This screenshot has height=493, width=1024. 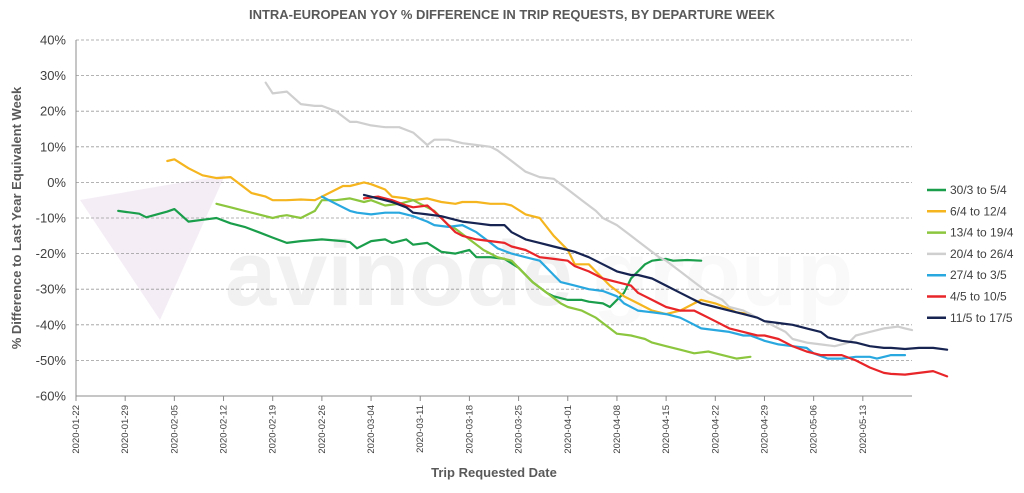 What do you see at coordinates (56, 182) in the screenshot?
I see `y-tick-label: 0%` at bounding box center [56, 182].